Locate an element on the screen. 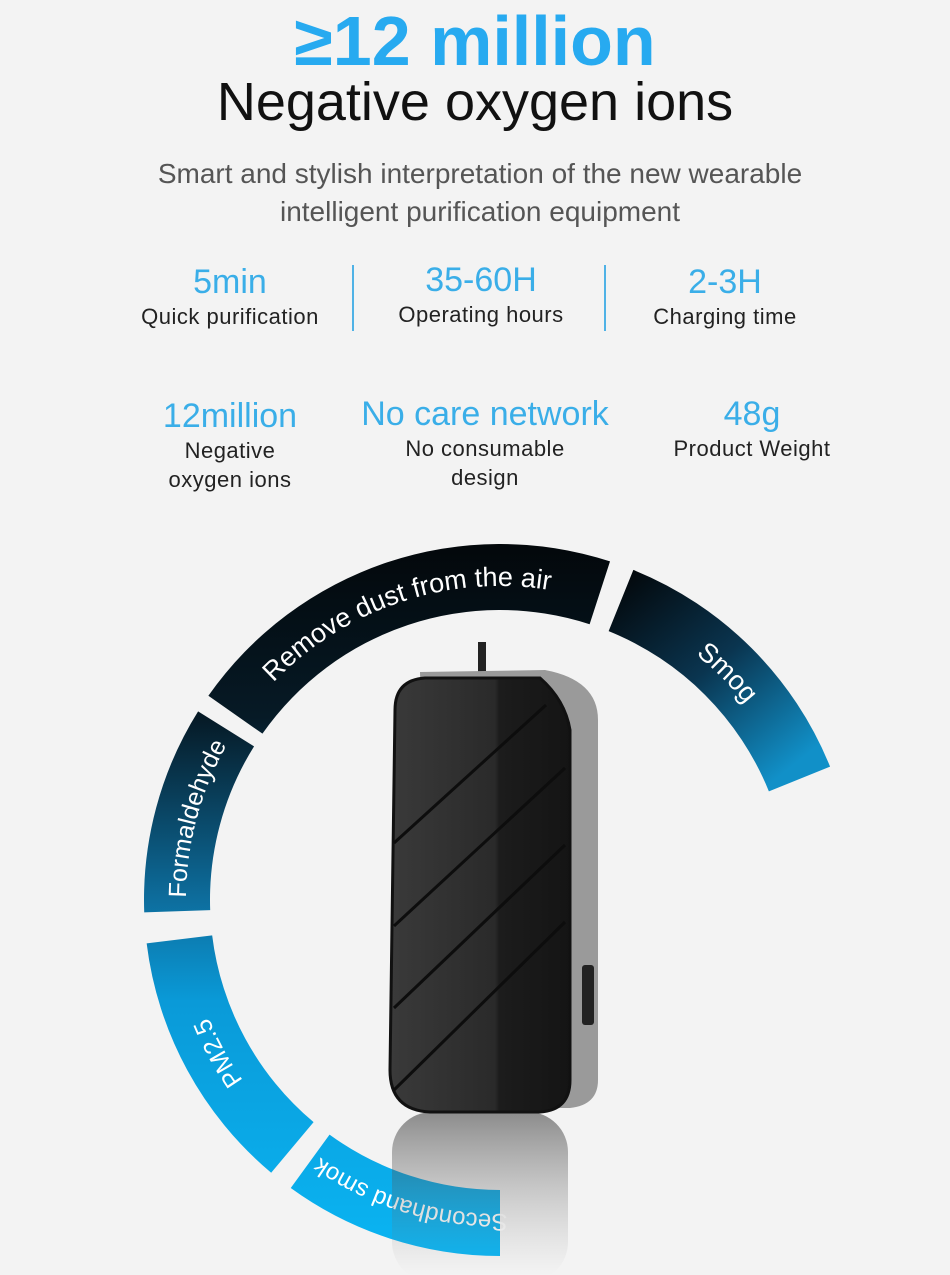 Image resolution: width=950 pixels, height=1275 pixels. headline: ≥12 million is located at coordinates (475, 41).